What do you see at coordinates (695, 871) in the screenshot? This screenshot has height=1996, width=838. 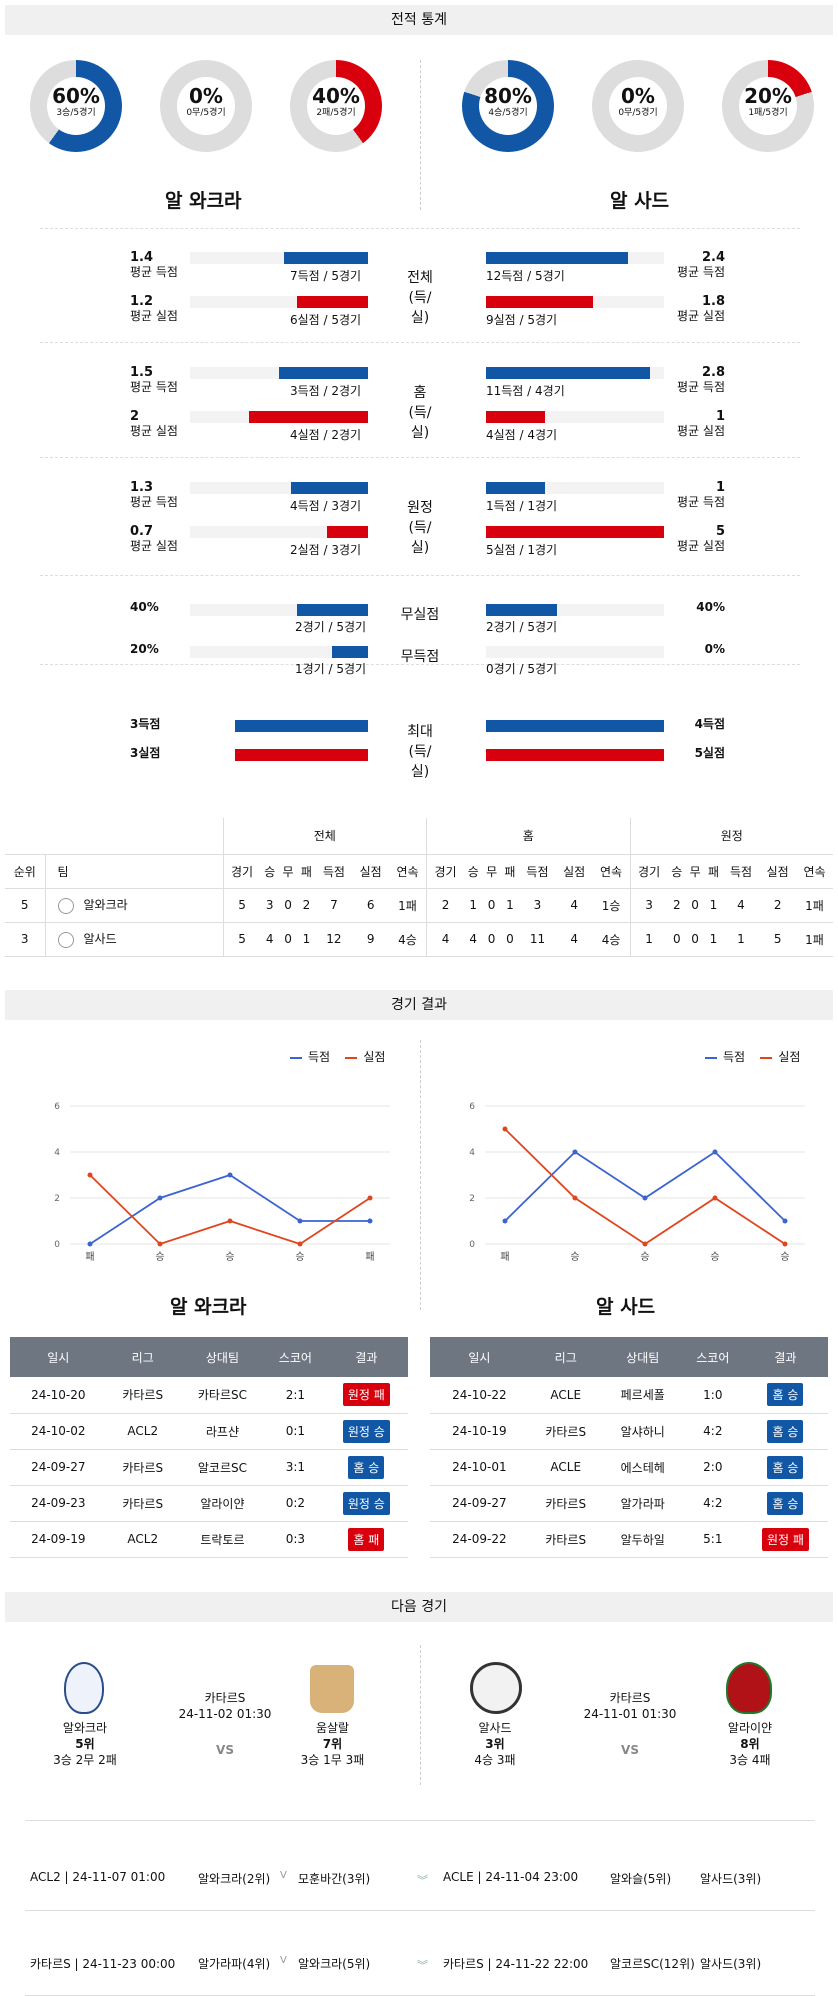 I see `standings-col-header: 무` at bounding box center [695, 871].